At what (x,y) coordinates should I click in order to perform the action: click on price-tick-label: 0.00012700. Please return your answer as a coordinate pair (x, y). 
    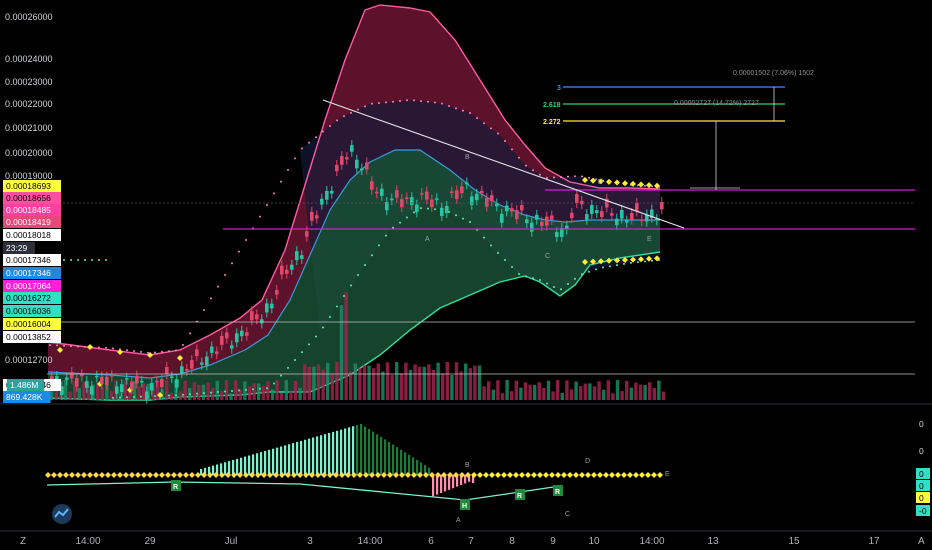
    Looking at the image, I should click on (29, 360).